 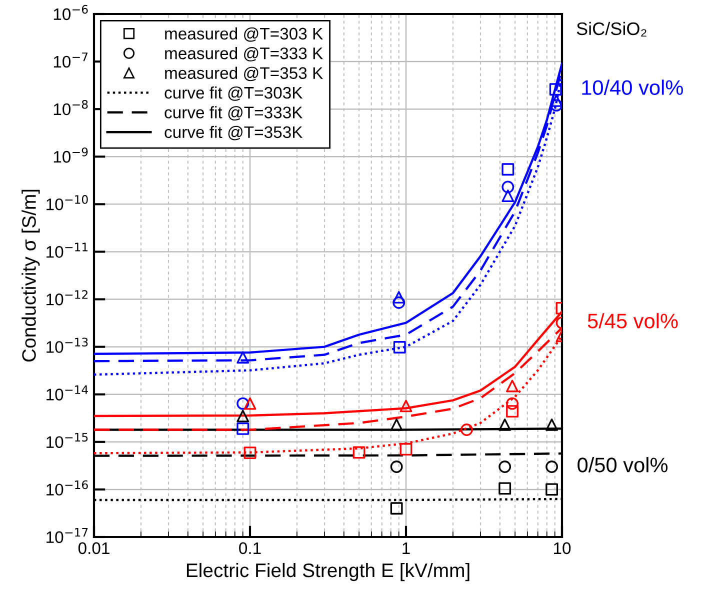 What do you see at coordinates (233, 113) in the screenshot?
I see `legend-label: curve fit @T=333K` at bounding box center [233, 113].